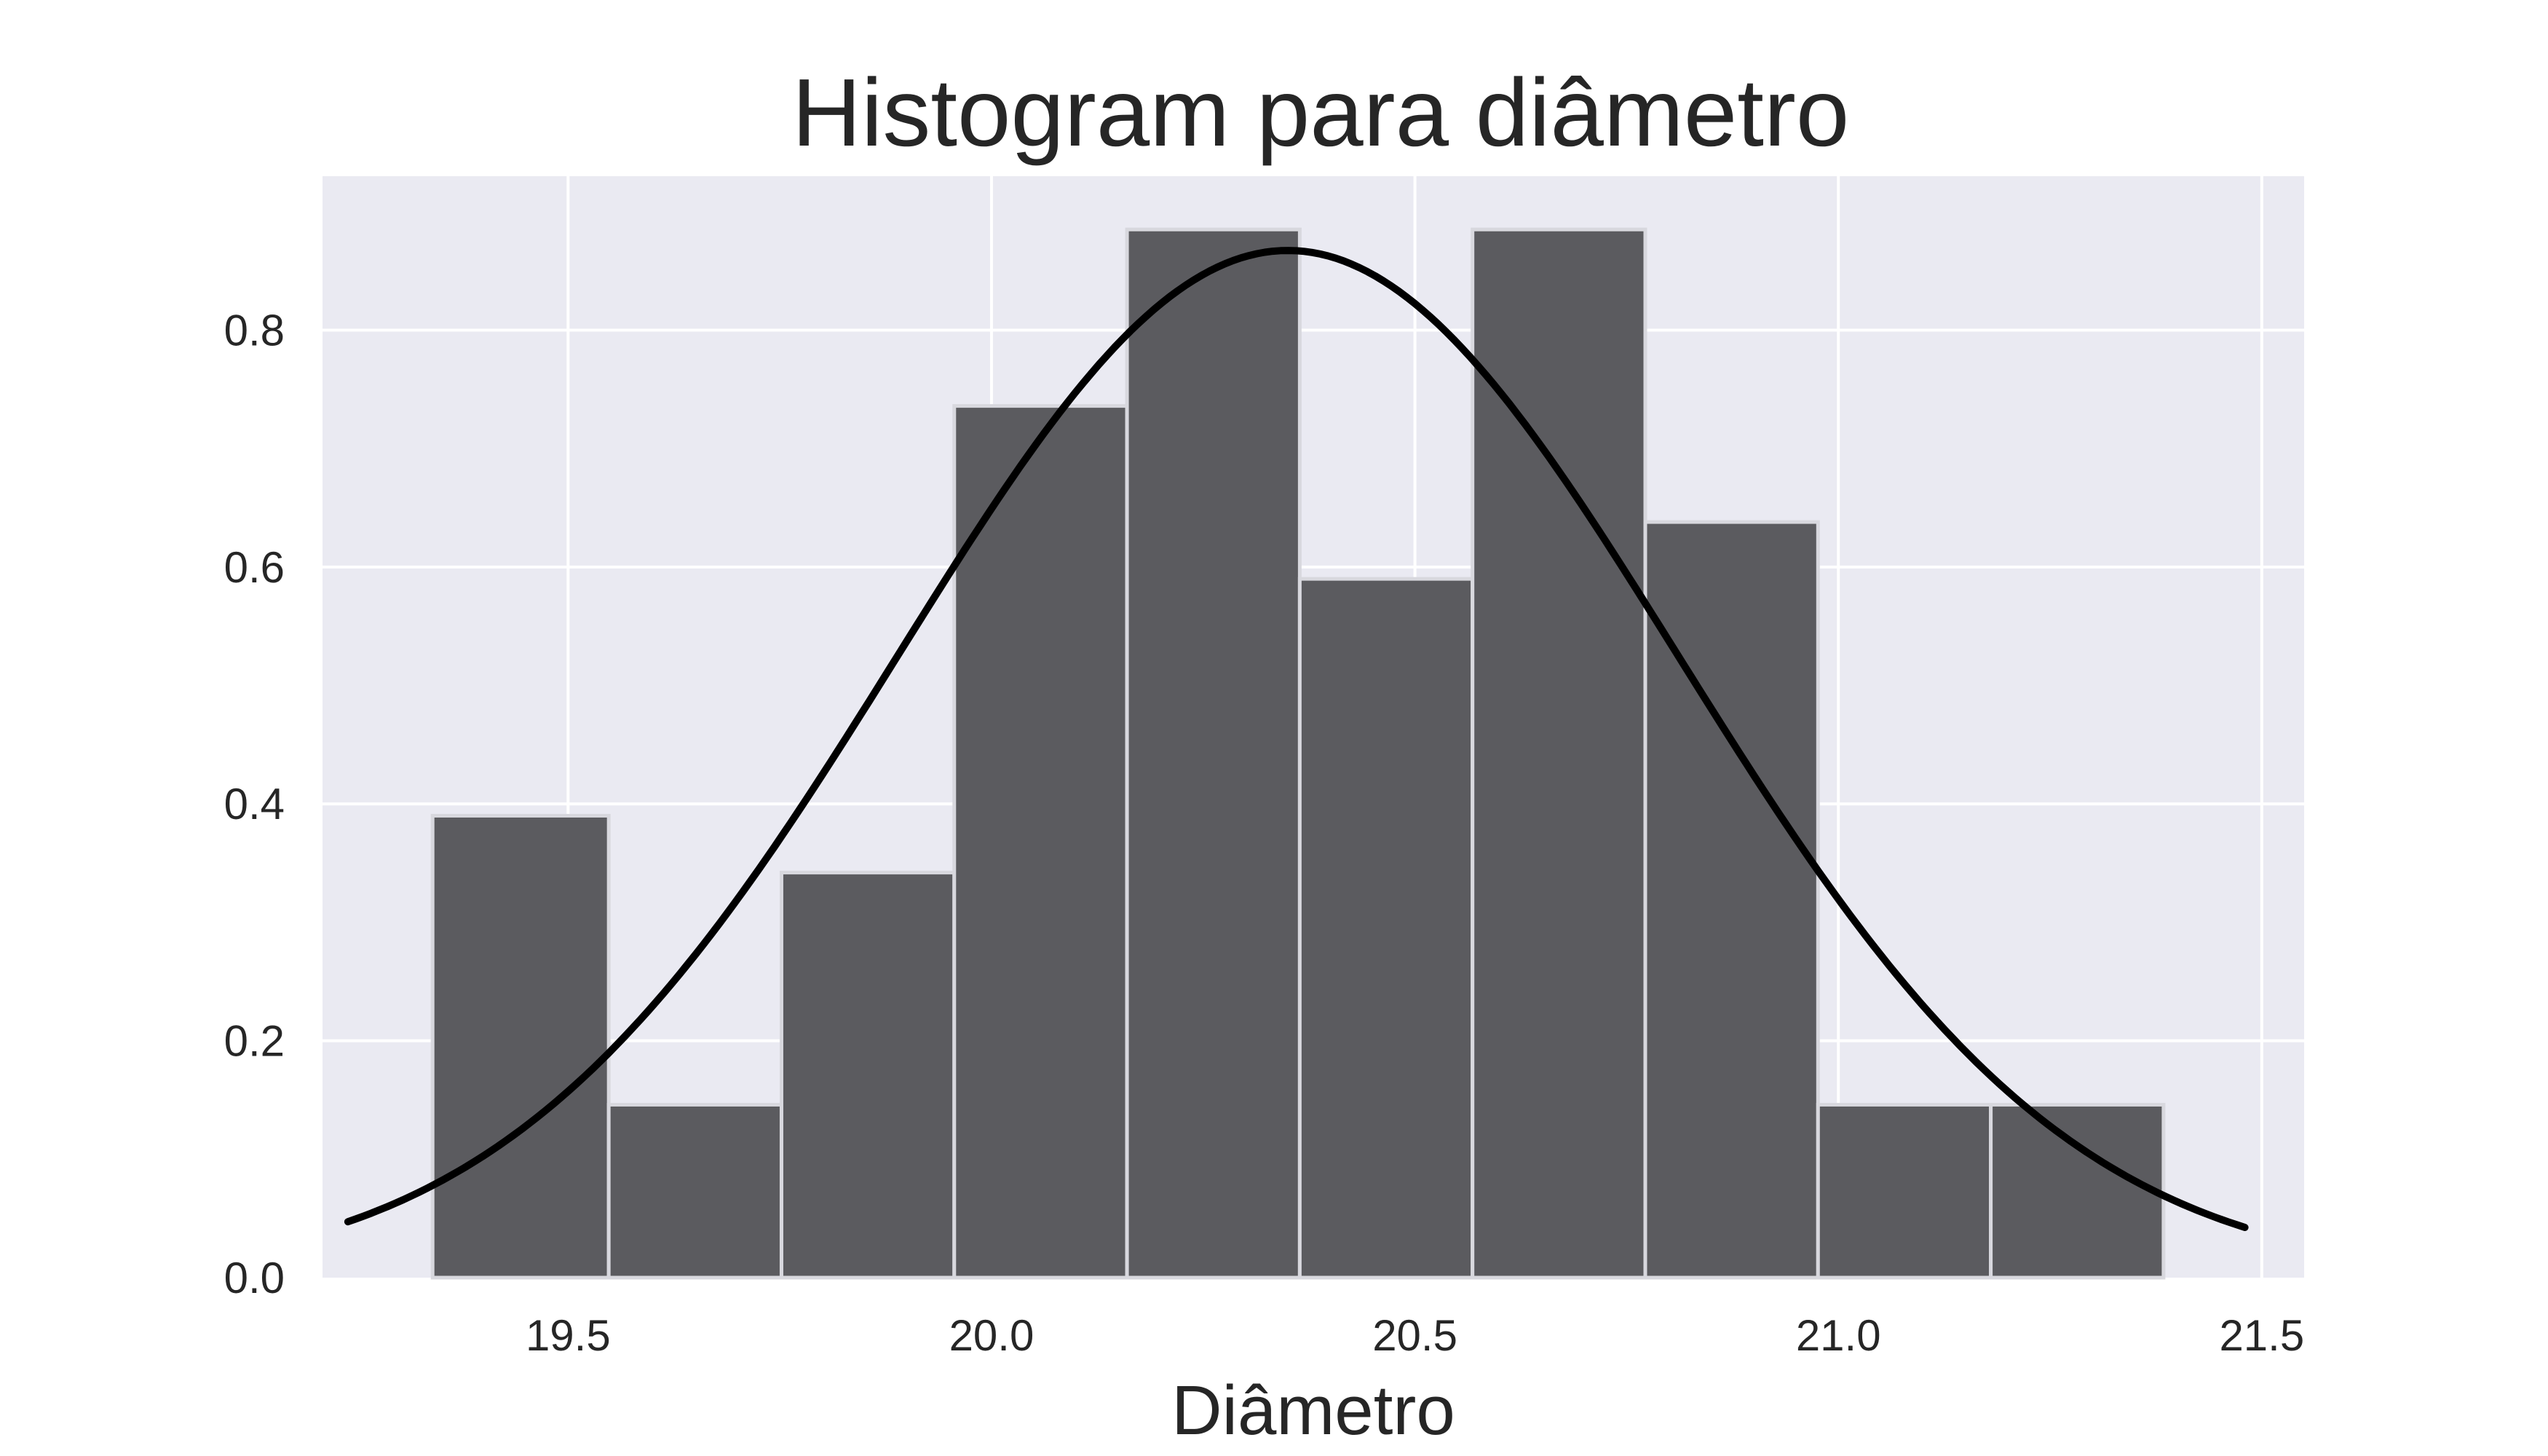 The width and height of the screenshot is (2548, 1456). I want to click on x-tick-label: 20.0, so click(991, 1335).